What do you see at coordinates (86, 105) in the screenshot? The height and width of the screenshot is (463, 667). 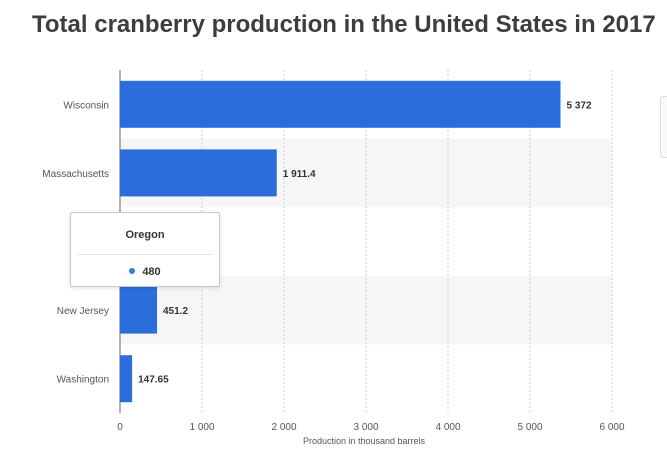 I see `category-label: Wisconsin` at bounding box center [86, 105].